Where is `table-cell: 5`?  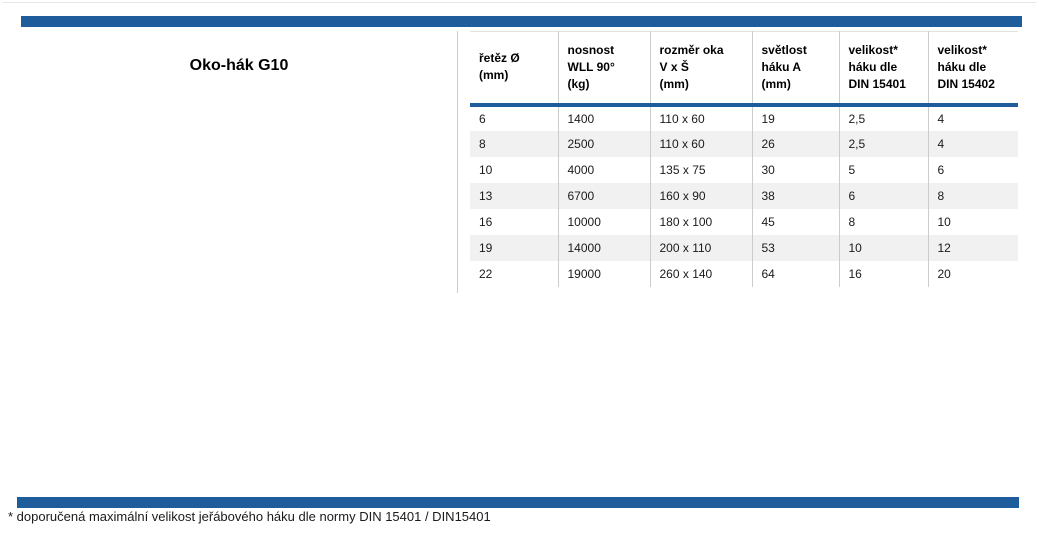
table-cell: 5 is located at coordinates (883, 169).